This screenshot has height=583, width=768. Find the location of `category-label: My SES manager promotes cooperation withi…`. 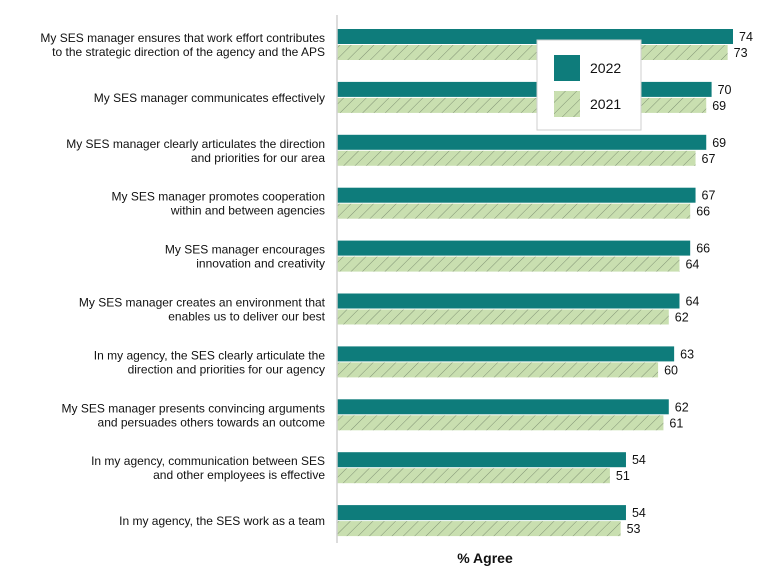

category-label: My SES manager promotes cooperation withi… is located at coordinates (218, 204).